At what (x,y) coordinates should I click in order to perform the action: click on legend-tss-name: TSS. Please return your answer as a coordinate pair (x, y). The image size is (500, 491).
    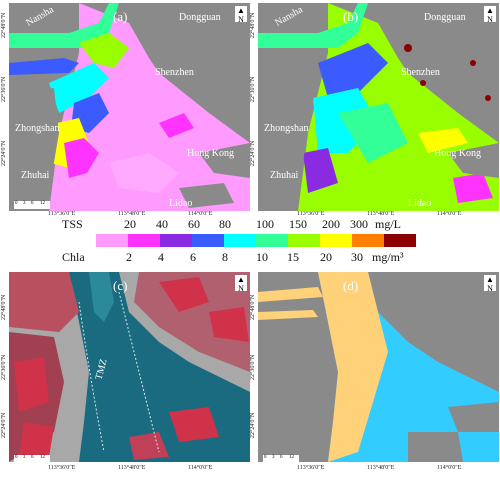
    Looking at the image, I should click on (72, 224).